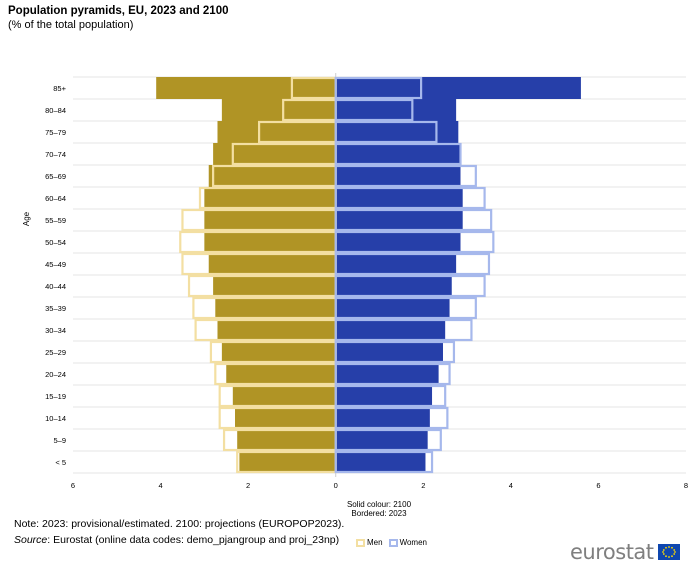  What do you see at coordinates (55, 330) in the screenshot?
I see `age-label: 30–34` at bounding box center [55, 330].